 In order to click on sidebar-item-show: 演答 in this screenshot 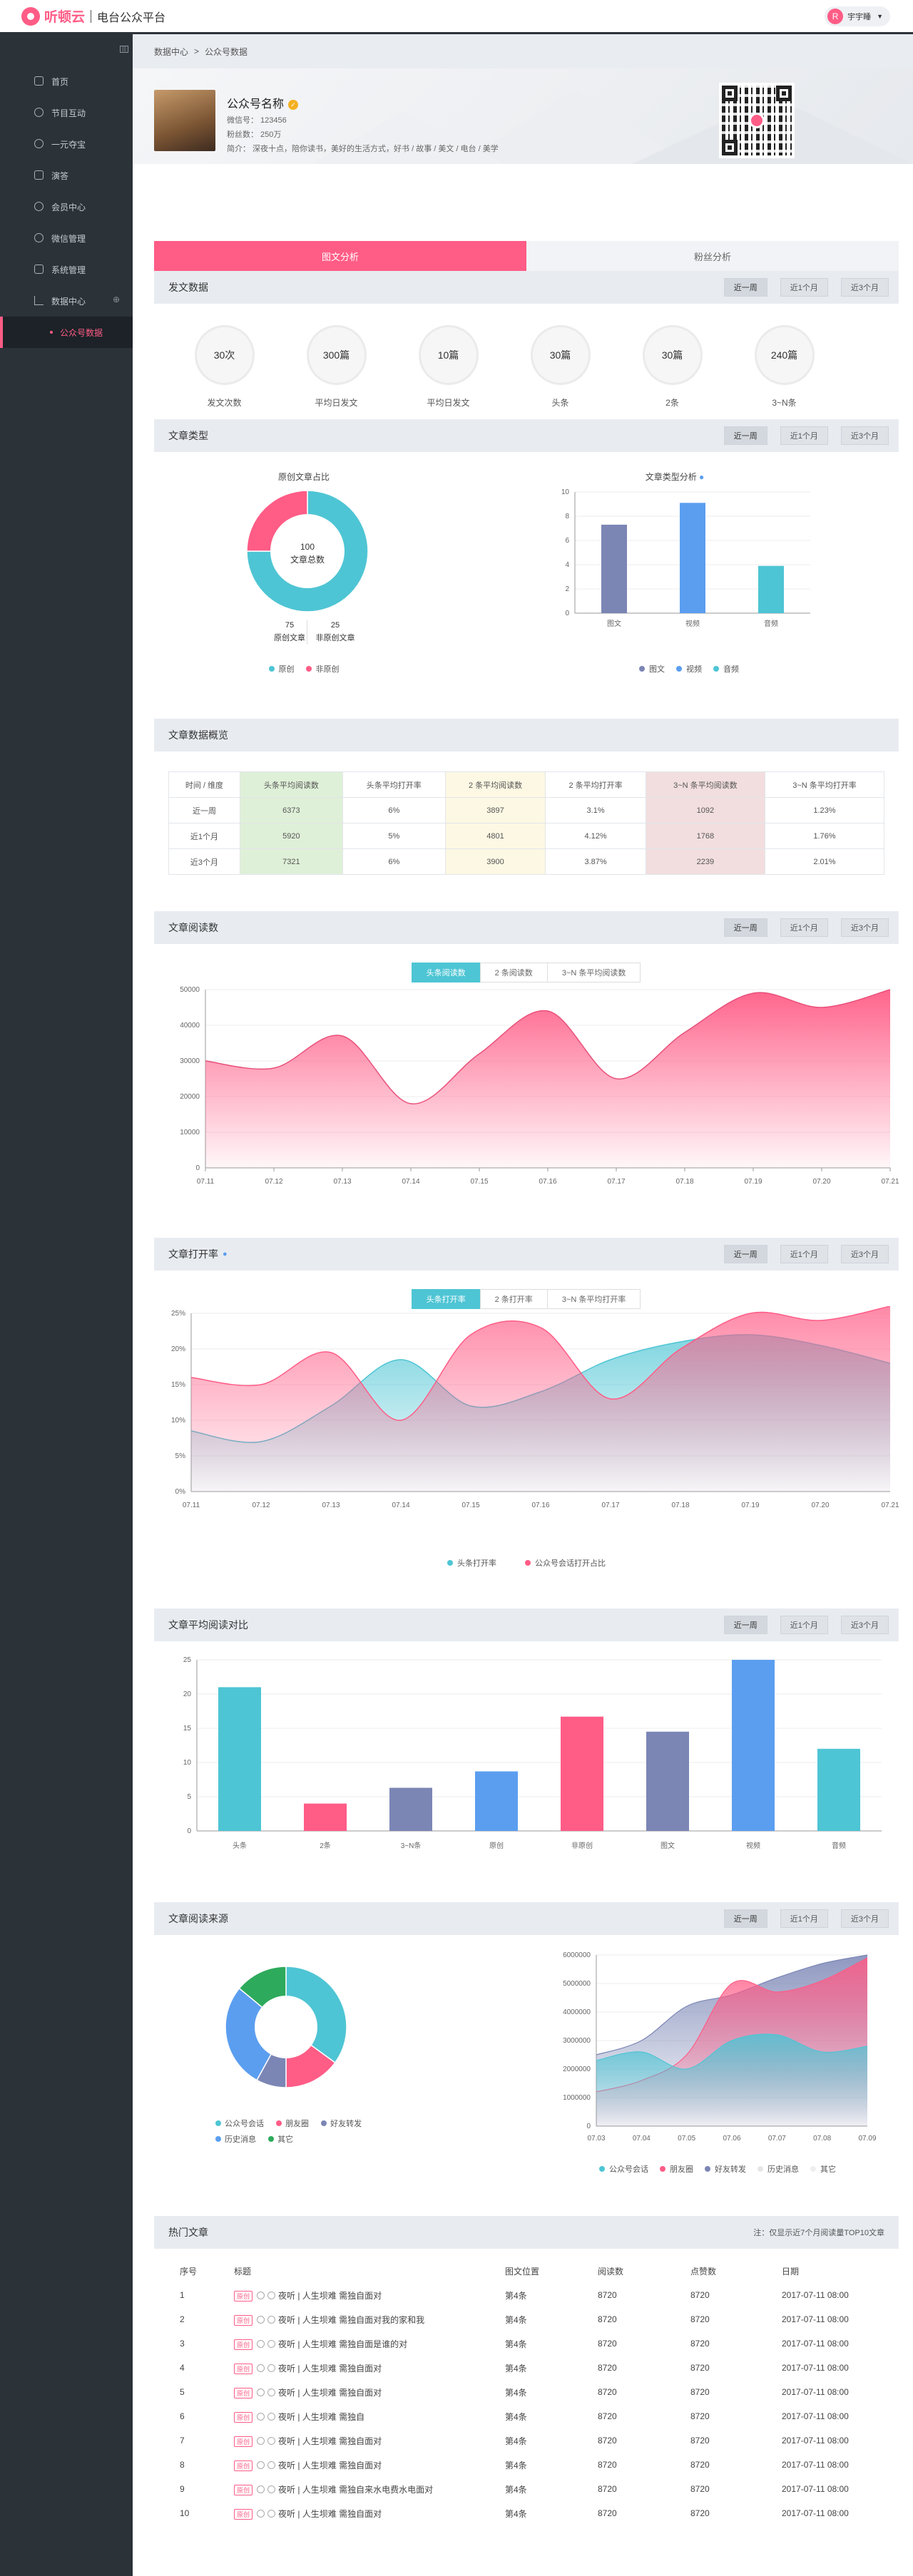, I will do `click(66, 175)`.